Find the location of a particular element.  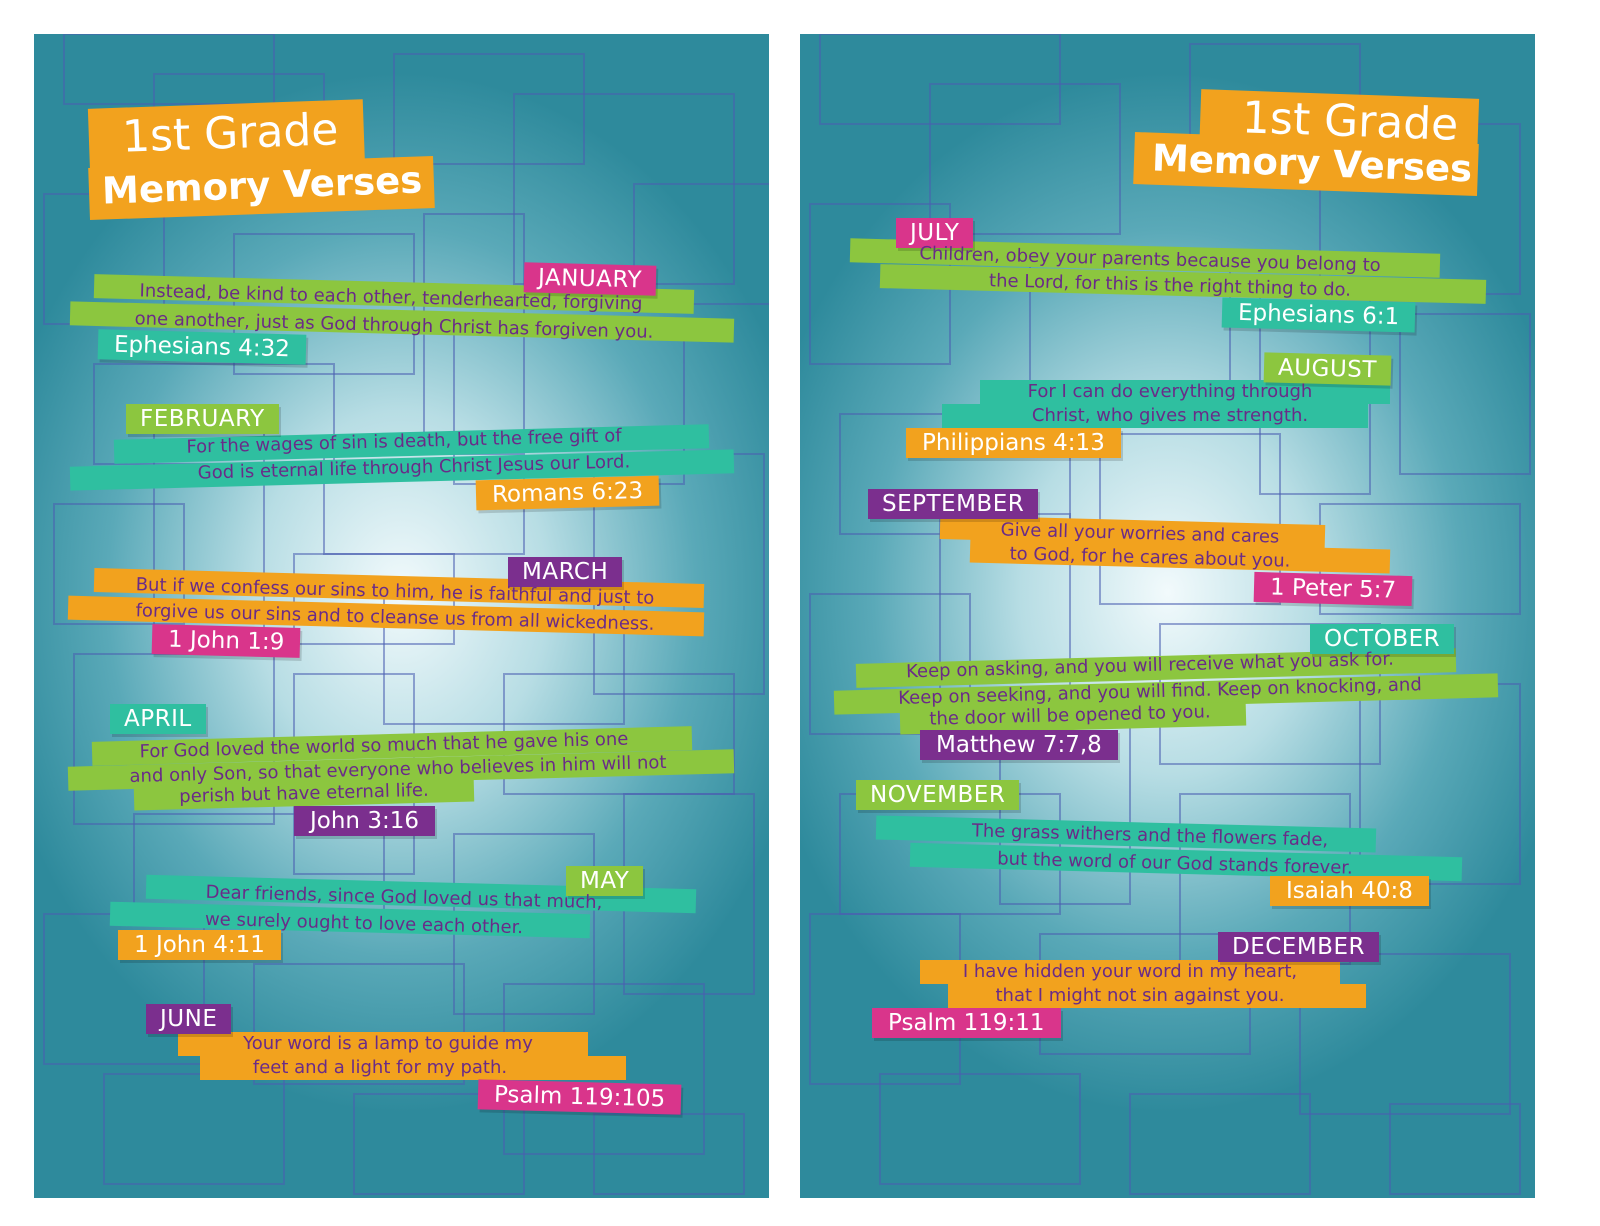

month-label: MAY is located at coordinates (605, 881).